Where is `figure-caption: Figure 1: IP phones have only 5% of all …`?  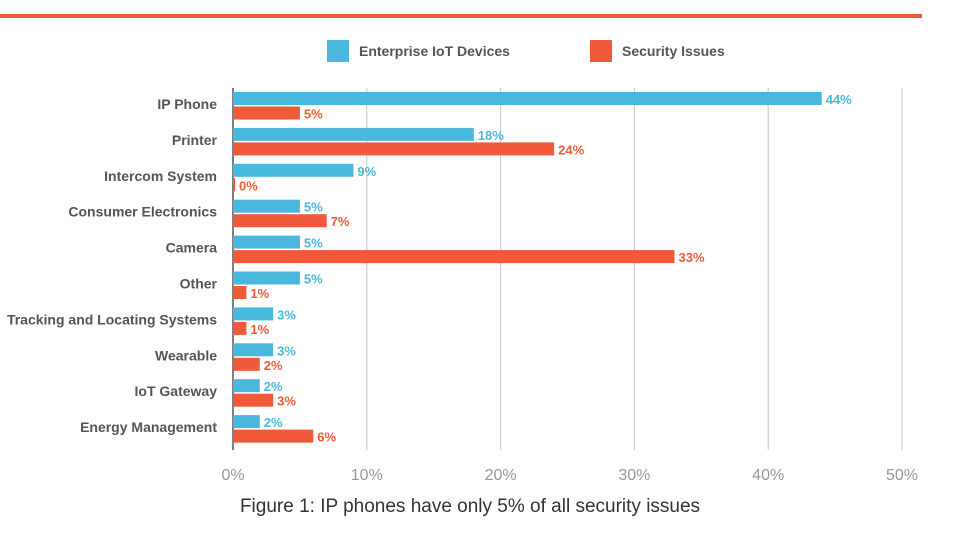
figure-caption: Figure 1: IP phones have only 5% of all … is located at coordinates (470, 506).